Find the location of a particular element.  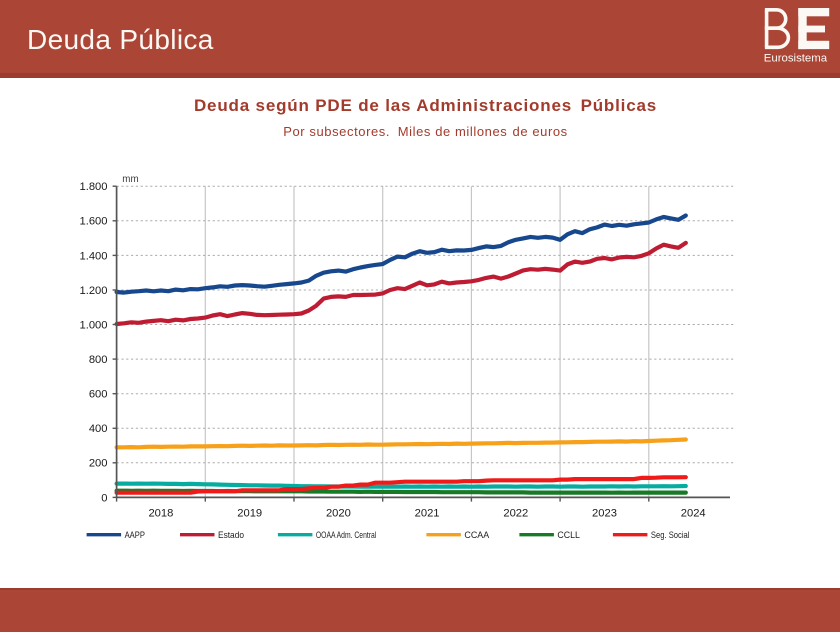

svg-text: AAPP is located at coordinates (135, 535).